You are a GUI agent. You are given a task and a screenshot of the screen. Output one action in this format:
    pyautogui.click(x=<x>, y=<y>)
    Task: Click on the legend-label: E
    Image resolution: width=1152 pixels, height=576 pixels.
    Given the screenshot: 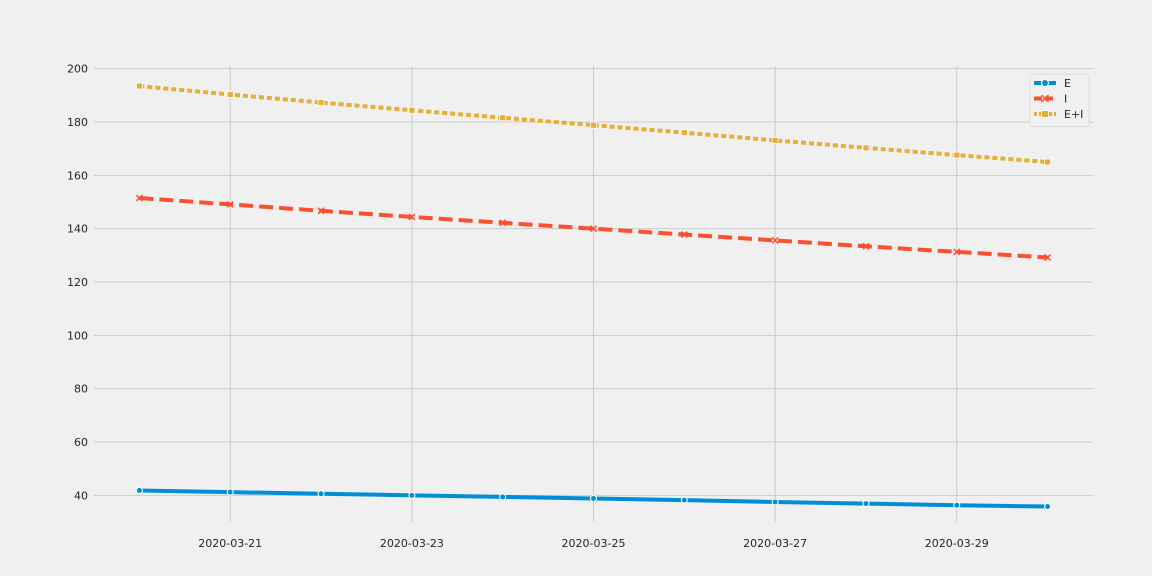 What is the action you would take?
    pyautogui.click(x=1067, y=83)
    